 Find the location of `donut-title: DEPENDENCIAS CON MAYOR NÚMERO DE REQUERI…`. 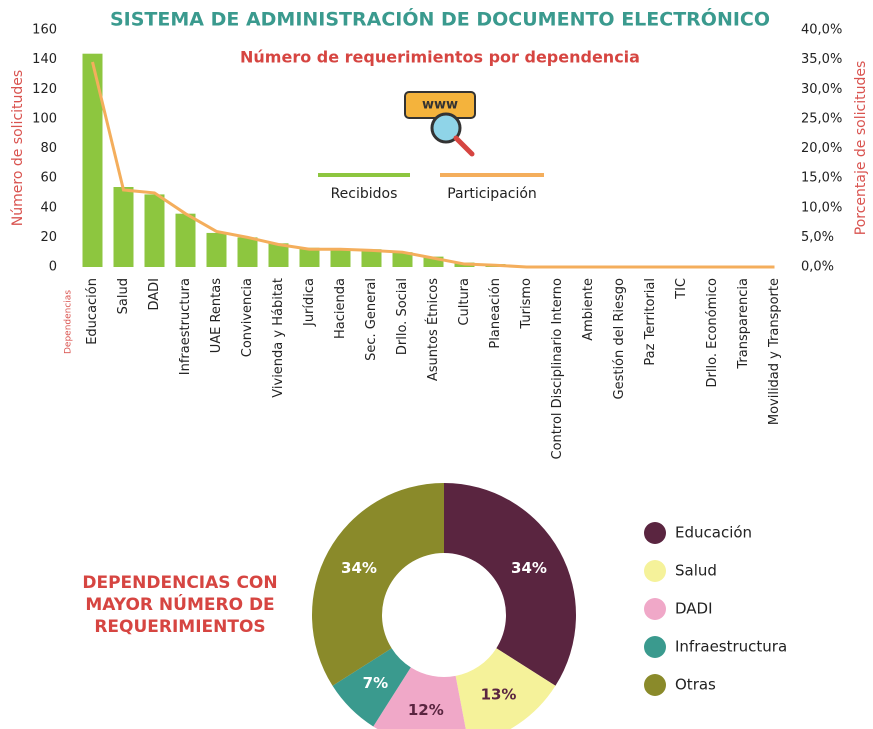

donut-title: DEPENDENCIAS CON MAYOR NÚMERO DE REQUERI… is located at coordinates (180, 605).